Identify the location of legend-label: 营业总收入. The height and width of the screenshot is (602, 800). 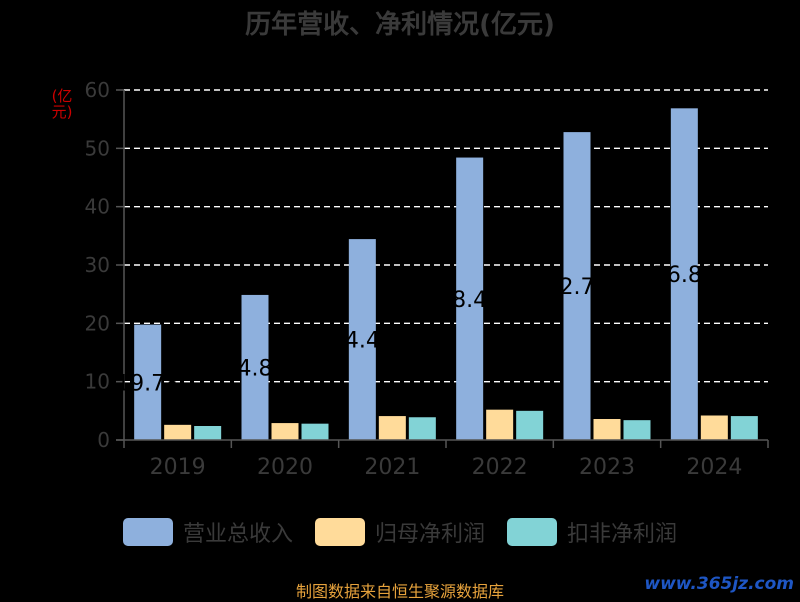
(237, 534).